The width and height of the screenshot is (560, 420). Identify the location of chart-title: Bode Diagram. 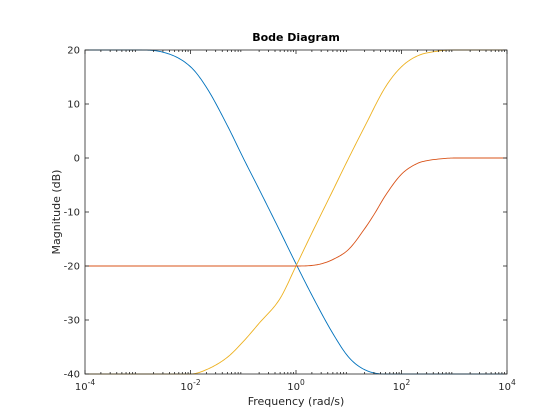
(296, 37).